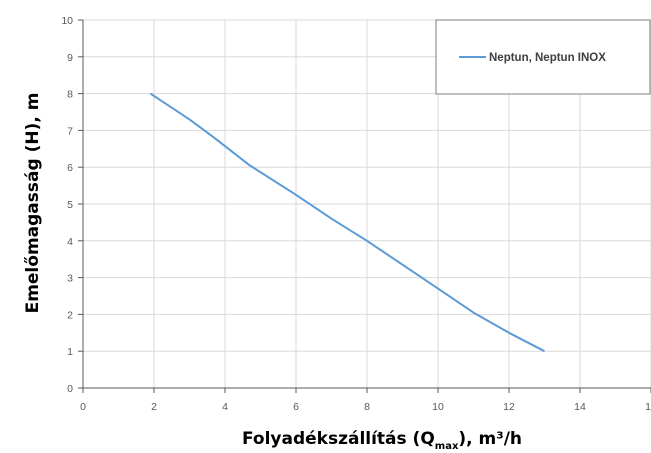  What do you see at coordinates (154, 407) in the screenshot?
I see `x-tick-label: 2` at bounding box center [154, 407].